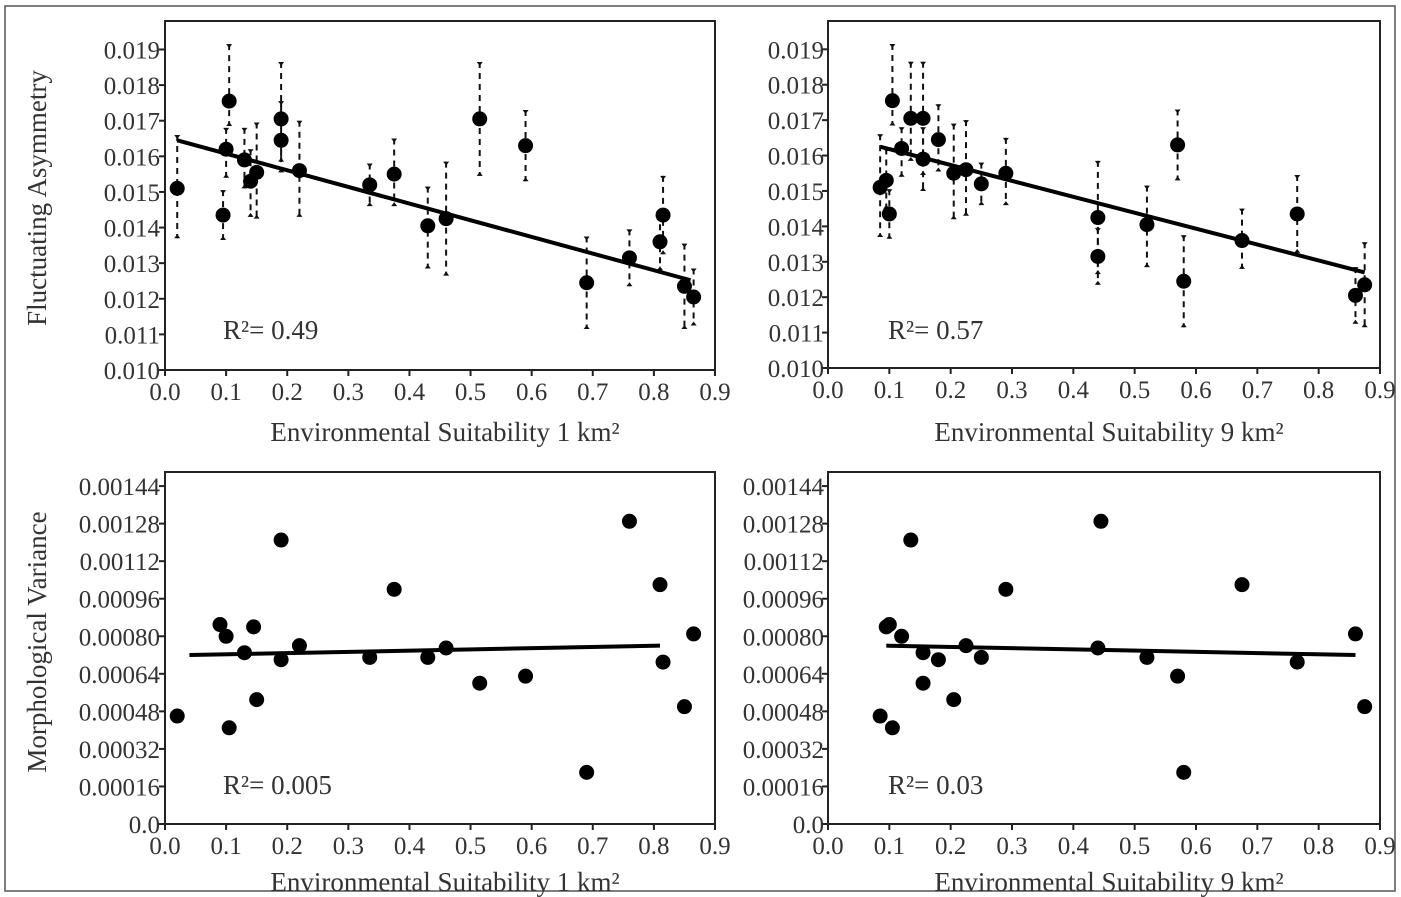  What do you see at coordinates (783, 712) in the screenshot?
I see `y-tick-label: 0.00048` at bounding box center [783, 712].